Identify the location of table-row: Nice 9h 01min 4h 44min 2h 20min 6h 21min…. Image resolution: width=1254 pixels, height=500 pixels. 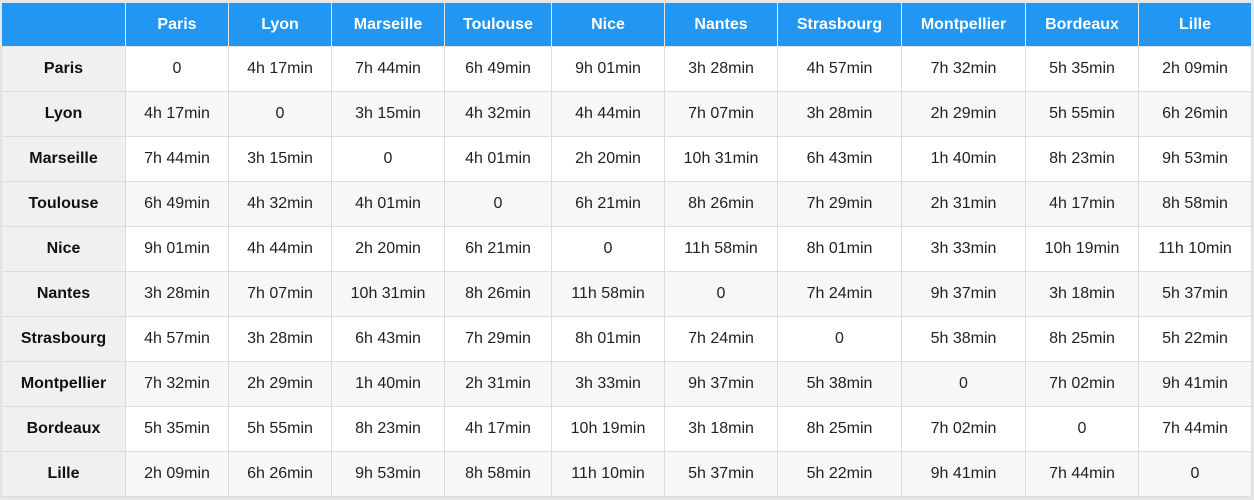
(626, 249).